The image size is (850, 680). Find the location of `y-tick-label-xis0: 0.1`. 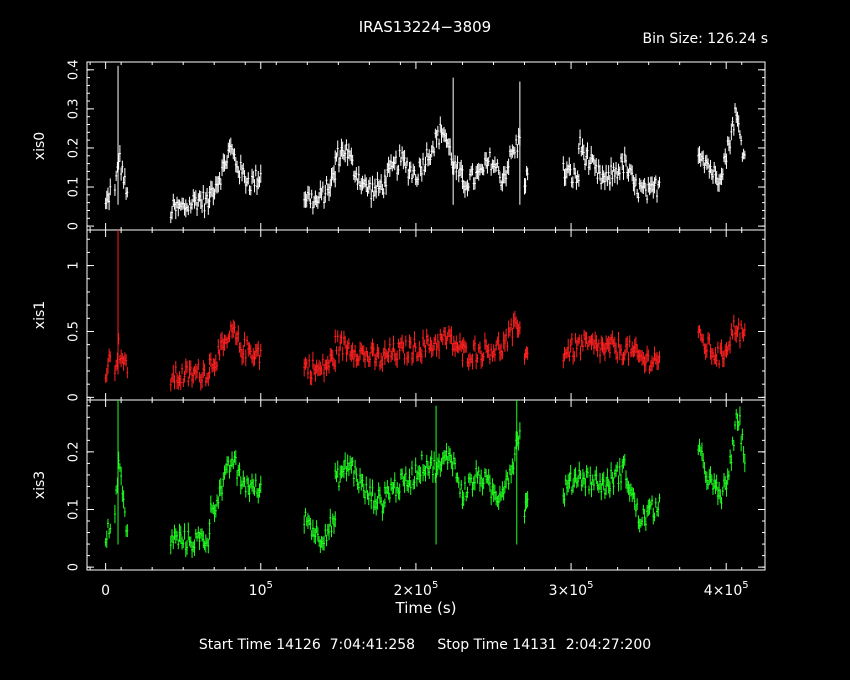

y-tick-label-xis0: 0.1 is located at coordinates (74, 187).